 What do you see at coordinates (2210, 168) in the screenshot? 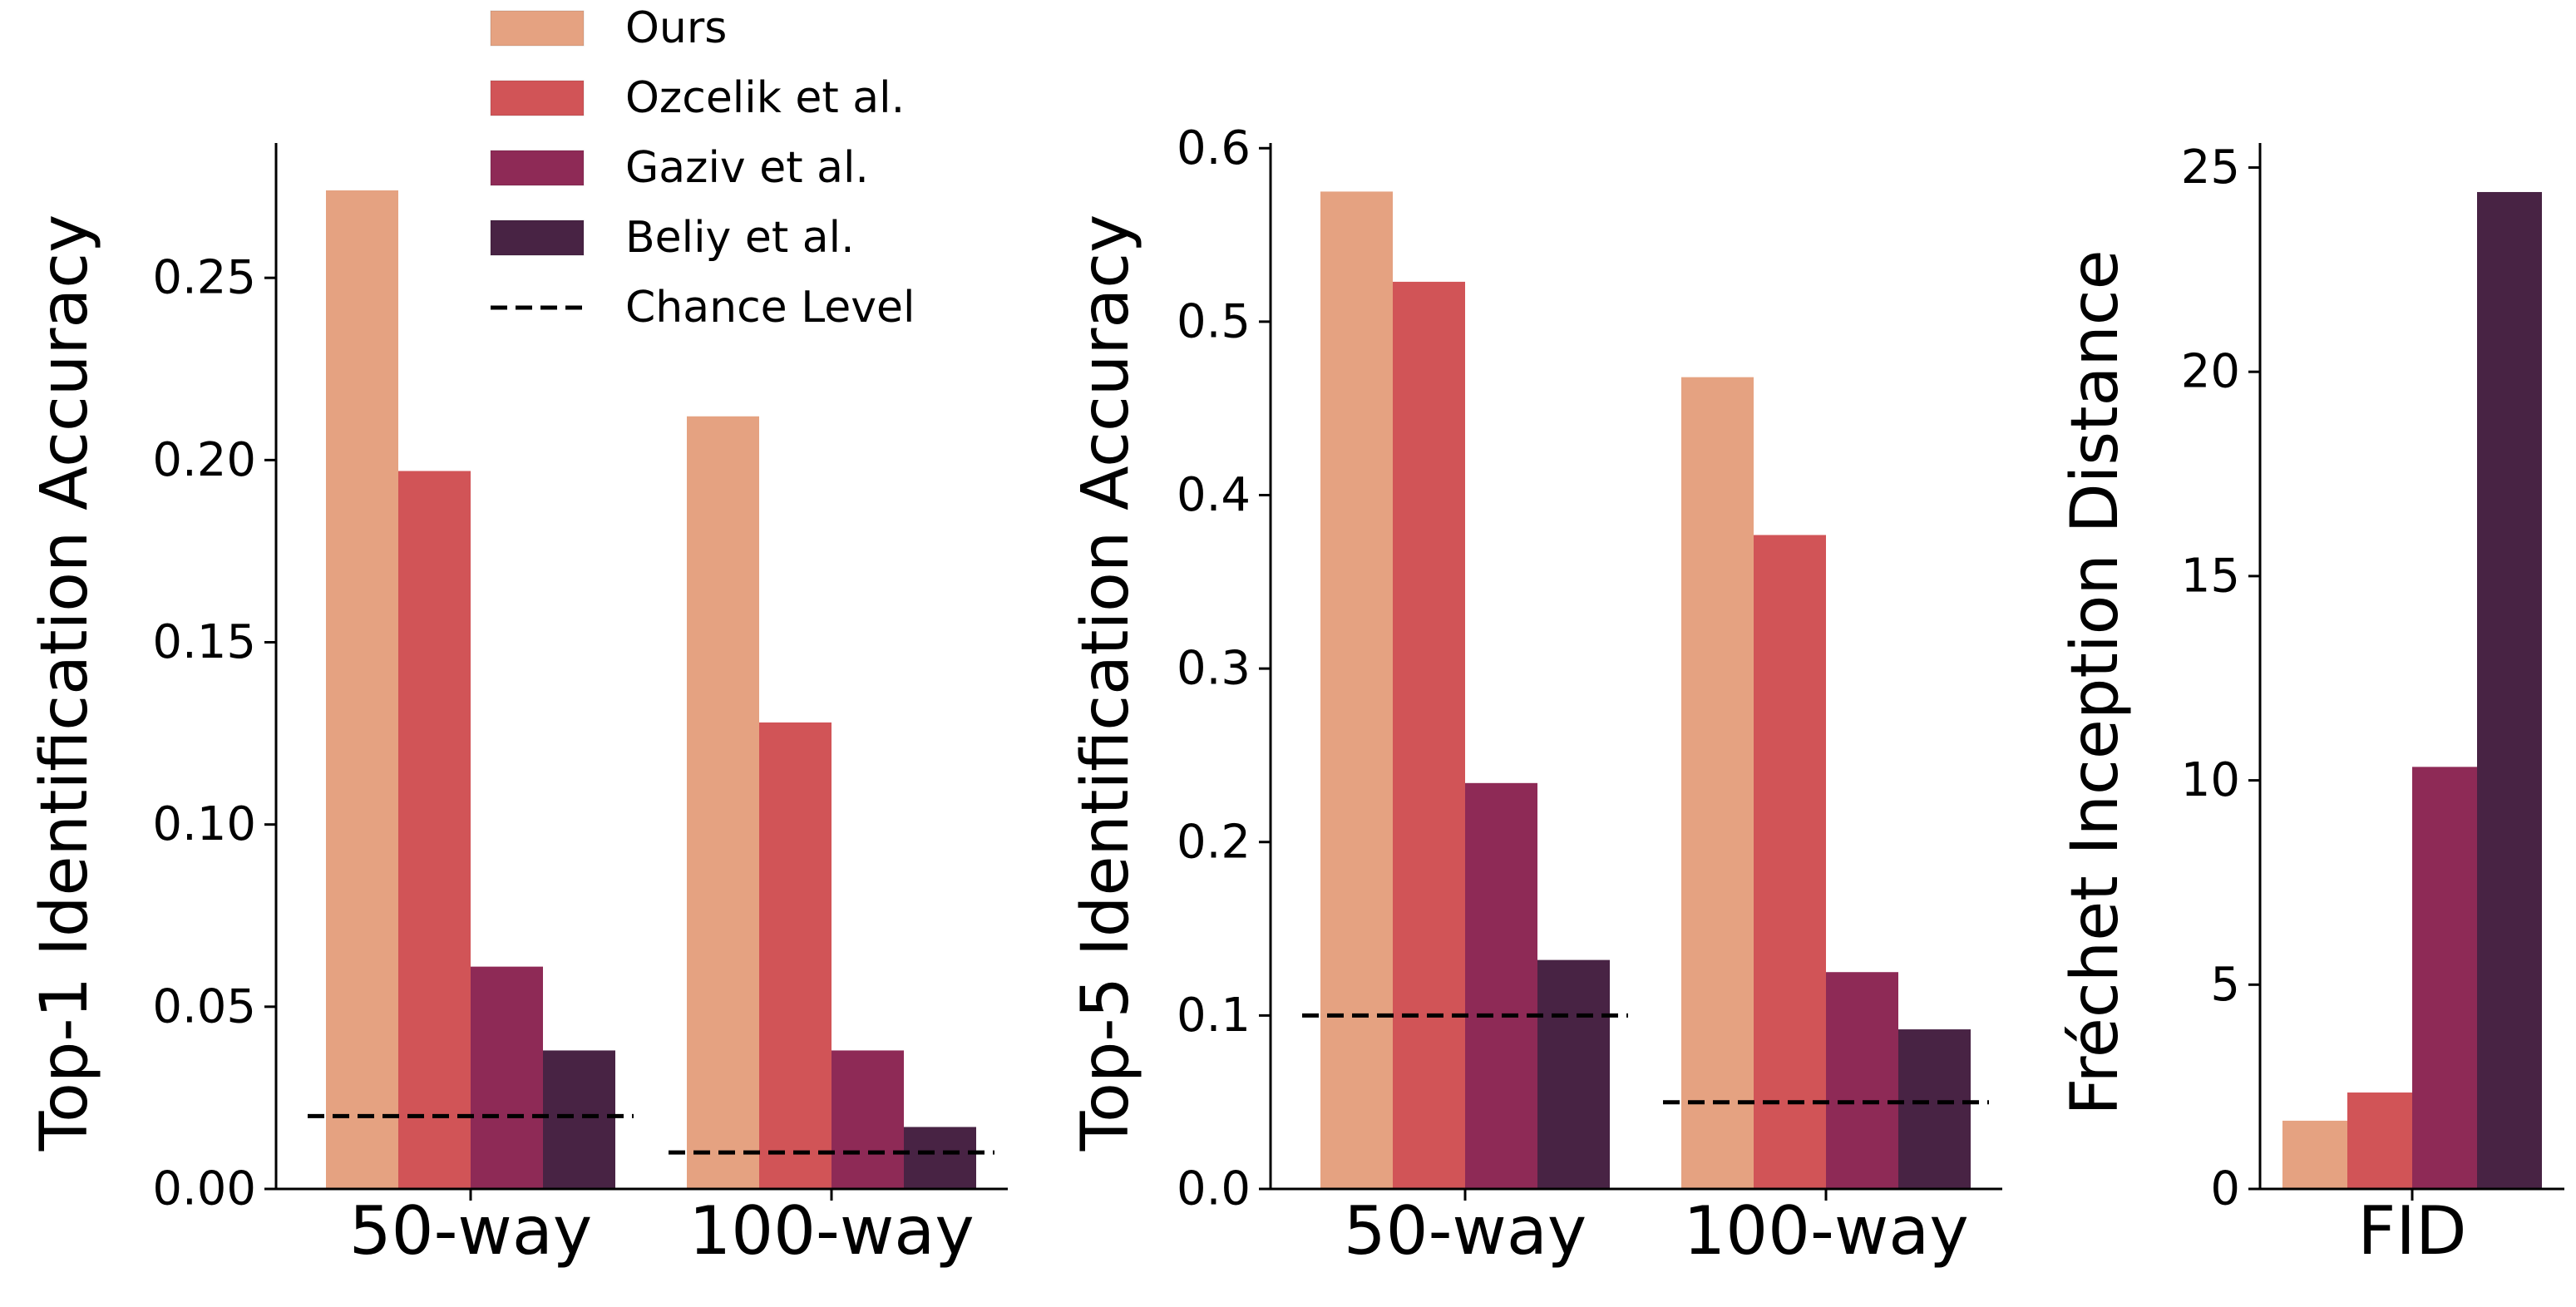
I see `y-tick-label: 25` at bounding box center [2210, 168].